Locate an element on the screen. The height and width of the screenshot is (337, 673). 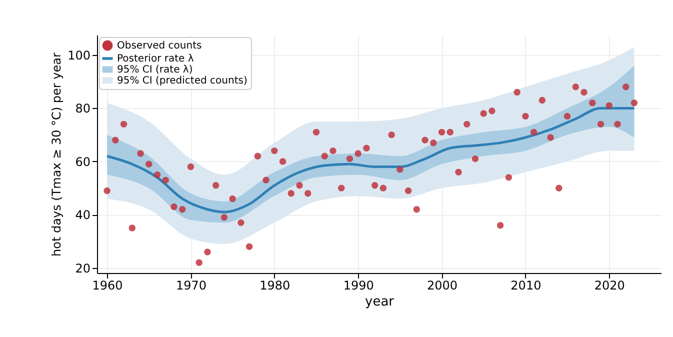
y-axis-title: hot days (Tmax ≥ 30 °C) per year is located at coordinates (57, 154).